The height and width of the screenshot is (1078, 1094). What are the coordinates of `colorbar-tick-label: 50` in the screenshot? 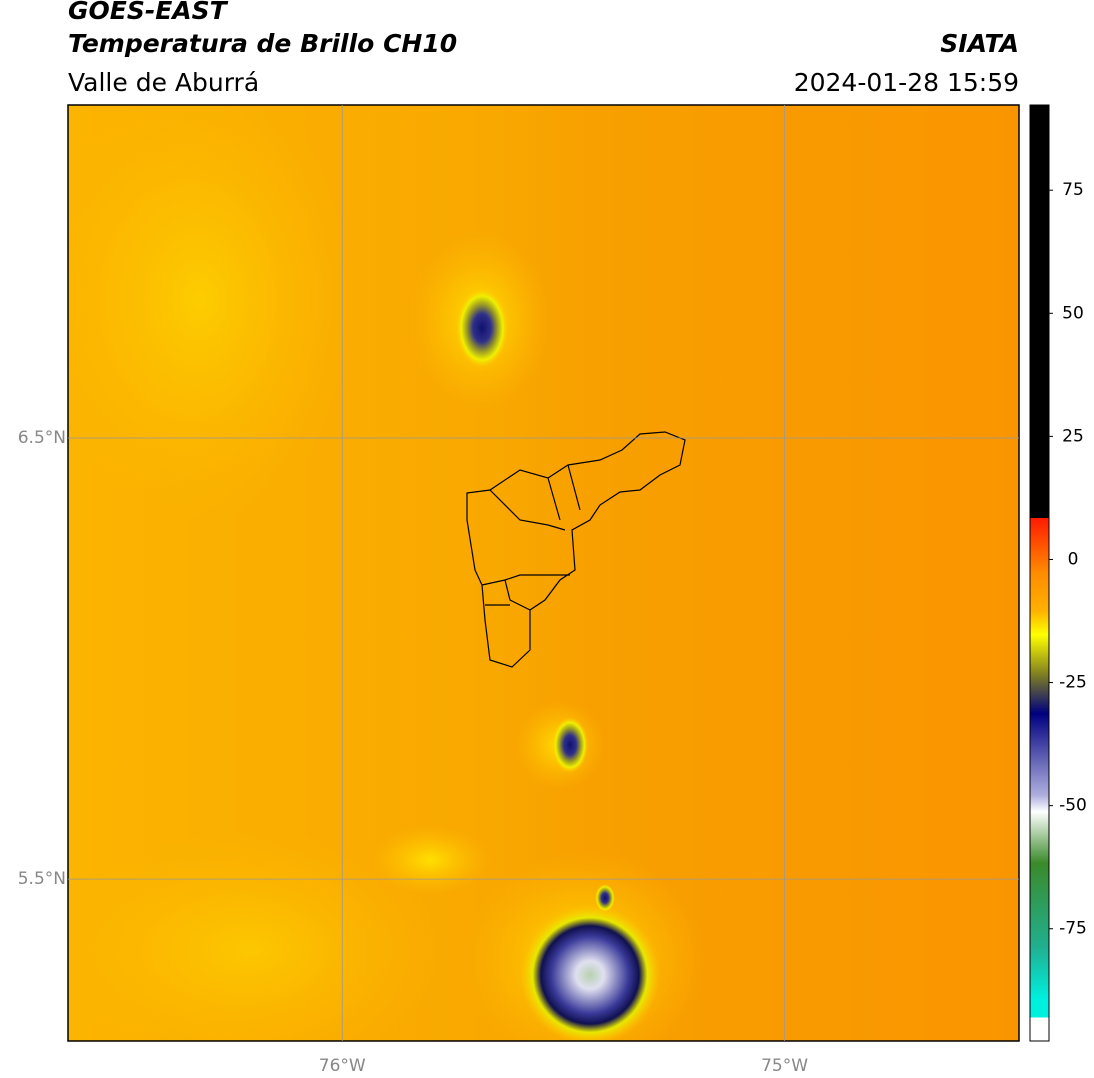 It's located at (1073, 313).